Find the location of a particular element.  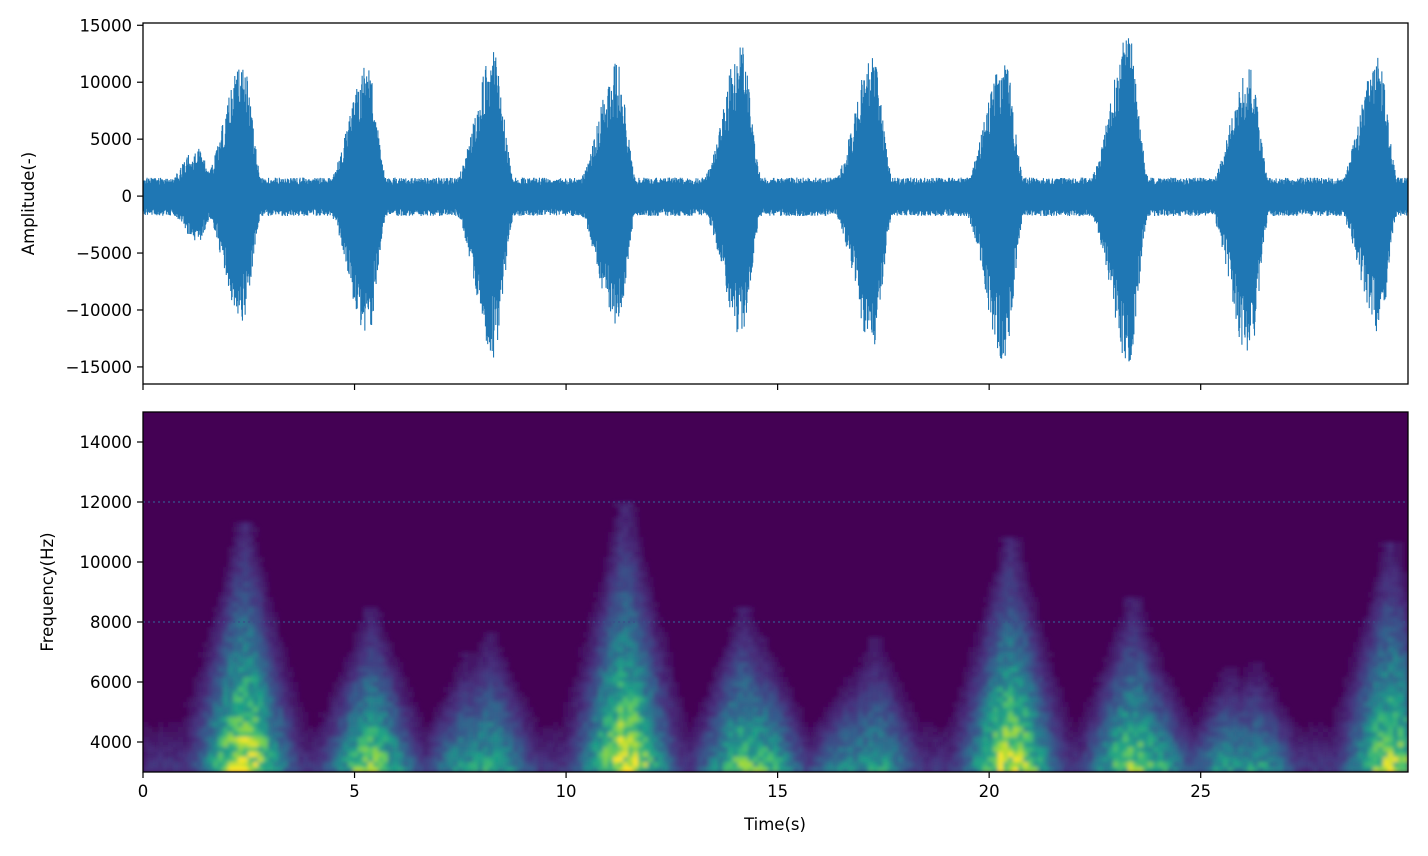

spectrogram-x-tick-label: 5 is located at coordinates (354, 791).